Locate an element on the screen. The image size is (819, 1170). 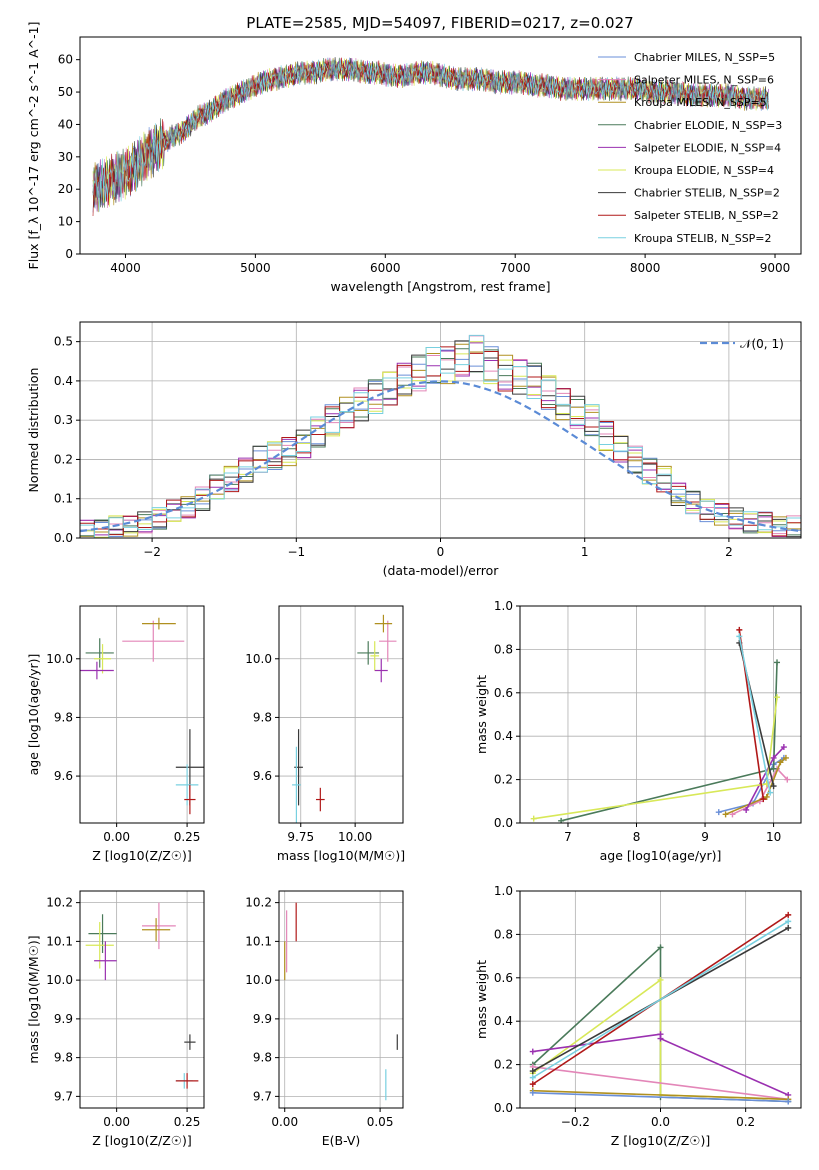
x-tick-label: 0.2 is located at coordinates (745, 1122).